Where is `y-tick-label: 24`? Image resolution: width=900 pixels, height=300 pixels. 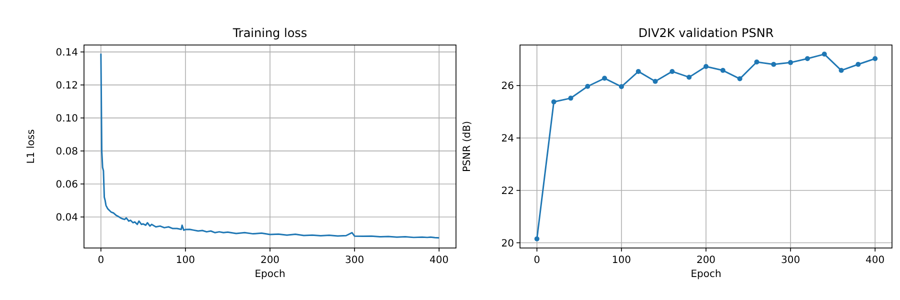 y-tick-label: 24 is located at coordinates (507, 138).